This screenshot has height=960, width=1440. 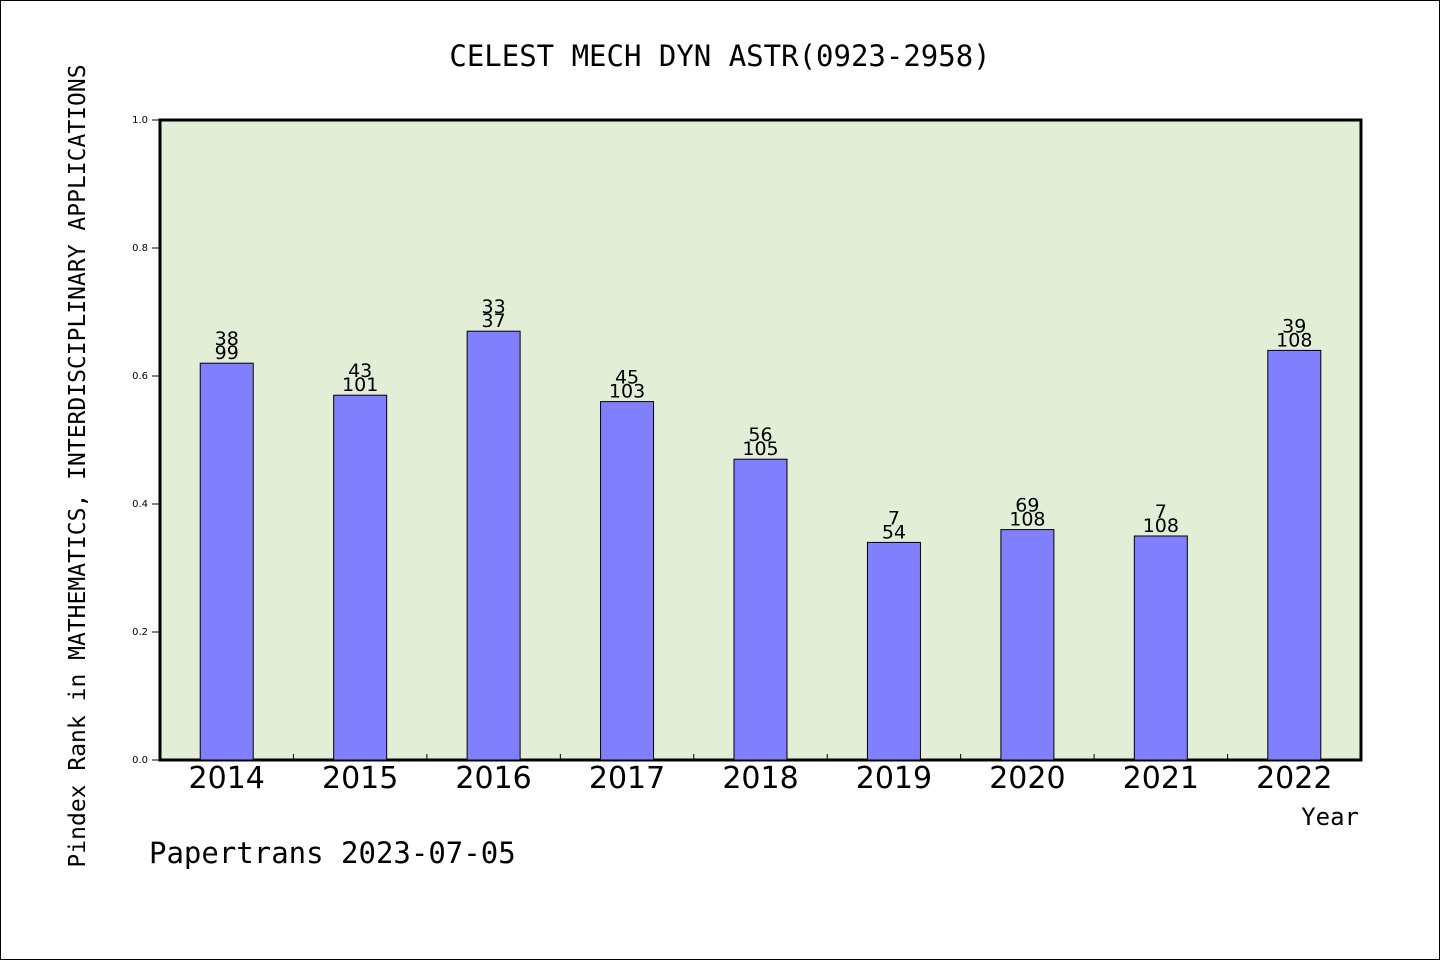 What do you see at coordinates (140, 760) in the screenshot?
I see `y-tick-label: 0.0` at bounding box center [140, 760].